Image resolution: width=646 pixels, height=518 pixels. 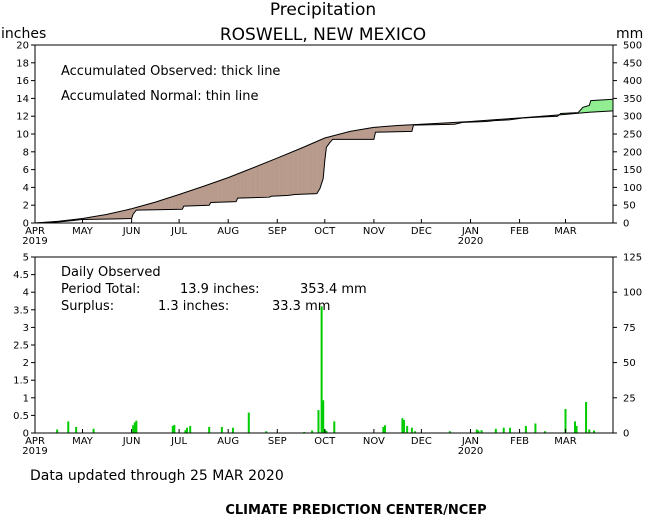 I want to click on top-left-tick-label: 16, so click(x=22, y=81).